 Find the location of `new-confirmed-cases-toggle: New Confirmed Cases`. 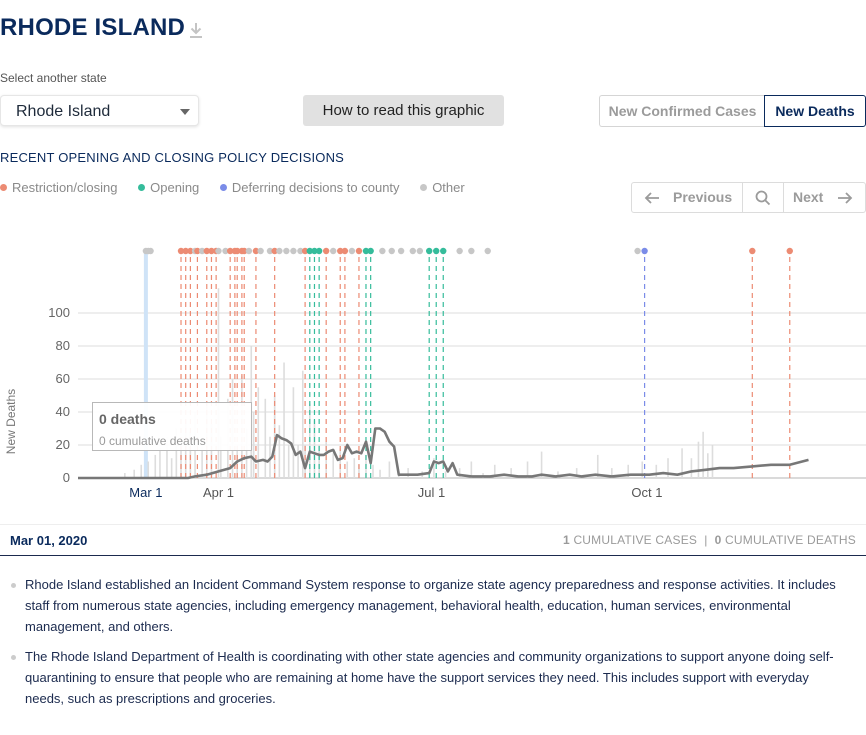

new-confirmed-cases-toggle: New Confirmed Cases is located at coordinates (682, 111).